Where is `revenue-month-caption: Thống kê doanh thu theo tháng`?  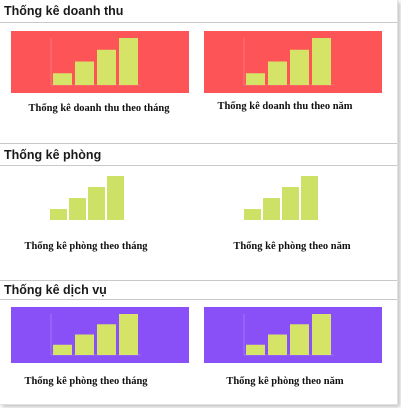
revenue-month-caption: Thống kê doanh thu theo tháng is located at coordinates (99, 108).